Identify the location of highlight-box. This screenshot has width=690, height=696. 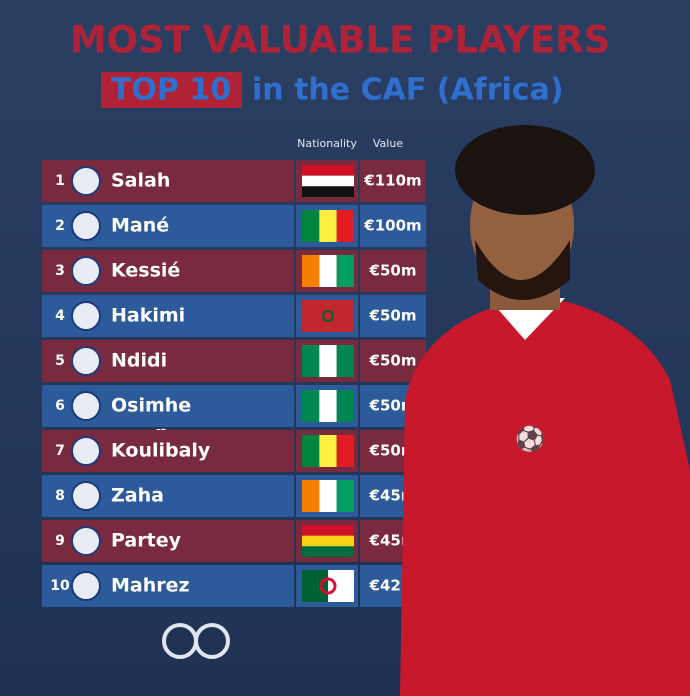
(171, 90).